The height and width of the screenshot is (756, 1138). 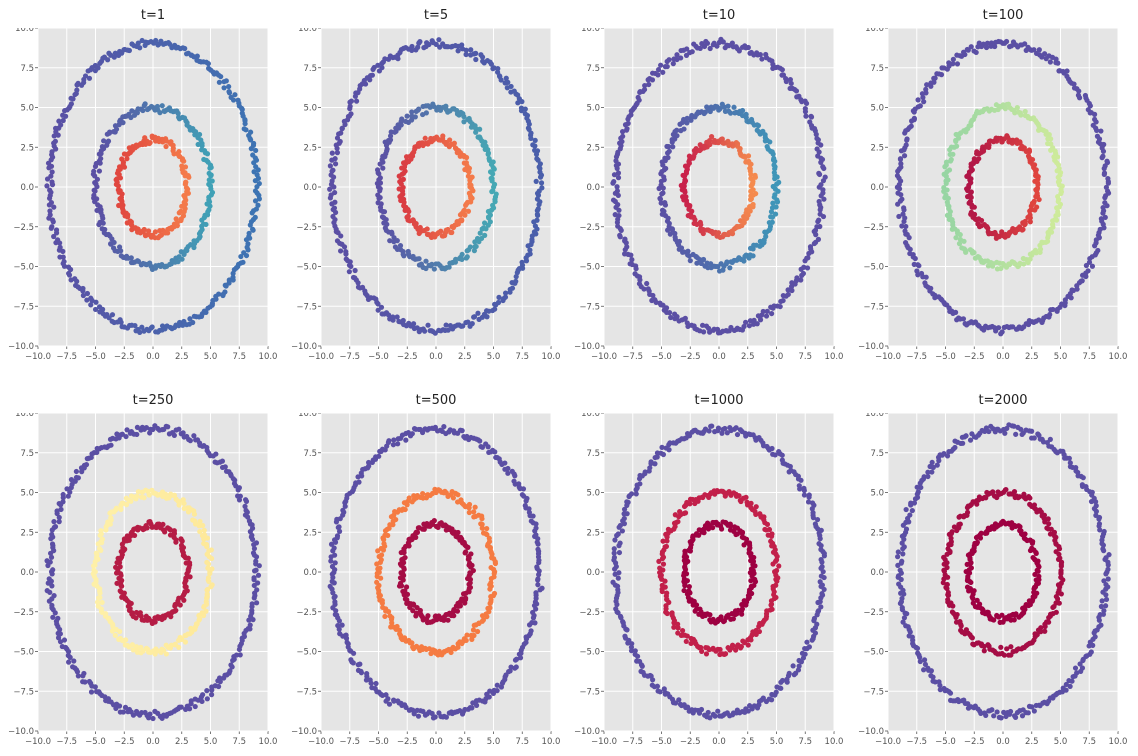 I want to click on tick-label-y: 5.0, so click(x=593, y=494).